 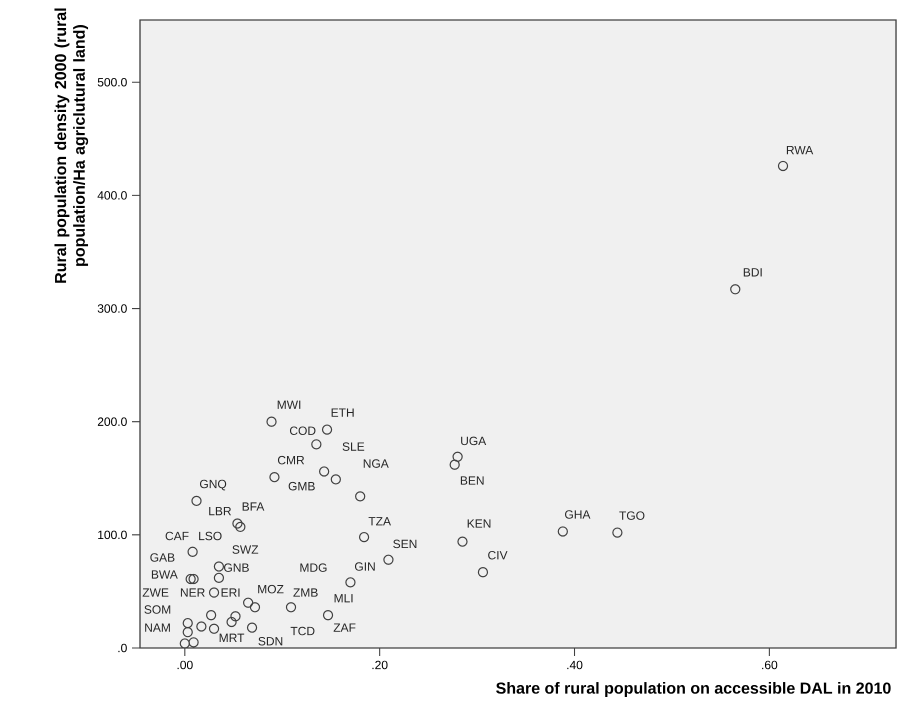 I want to click on annotation: ZMB, so click(x=305, y=592).